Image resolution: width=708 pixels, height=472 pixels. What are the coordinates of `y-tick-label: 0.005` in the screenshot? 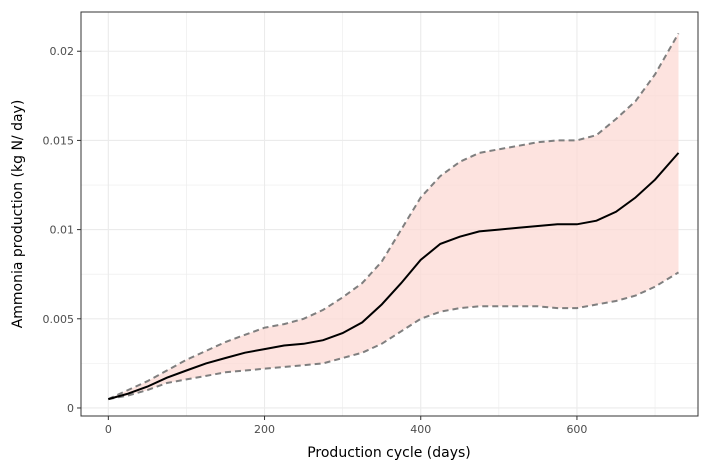 It's located at (59, 319).